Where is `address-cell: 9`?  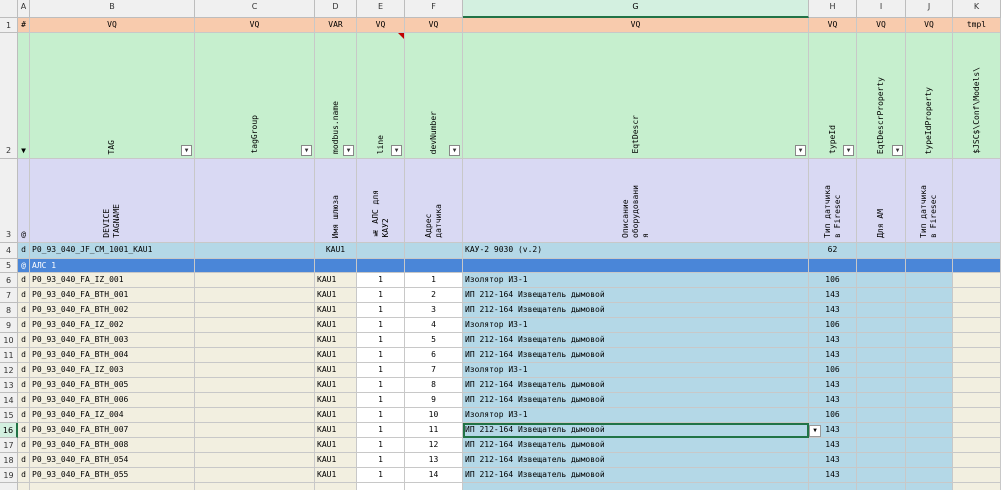 address-cell: 9 is located at coordinates (434, 400).